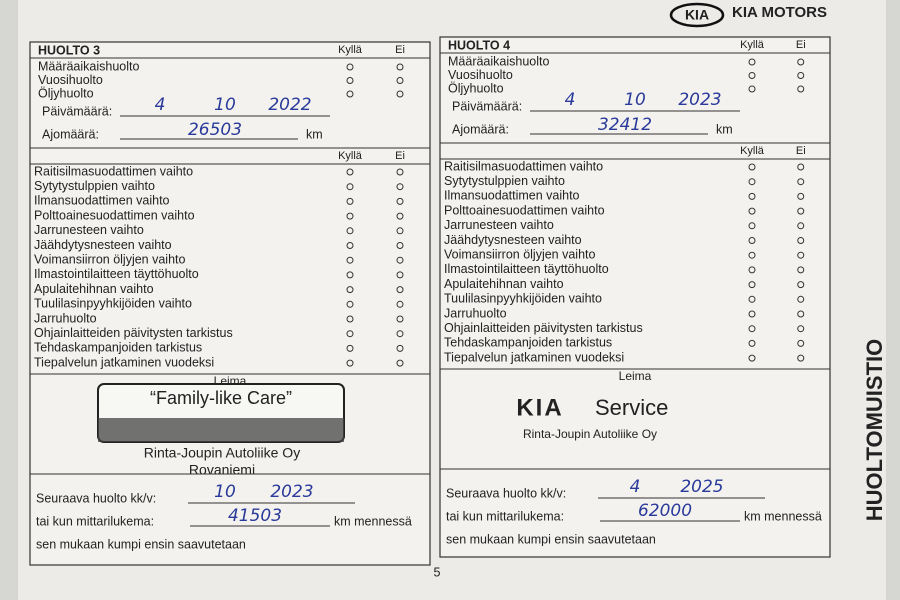 The image size is (900, 600). I want to click on service-item: Apulaitehihnan vaihto, so click(94, 289).